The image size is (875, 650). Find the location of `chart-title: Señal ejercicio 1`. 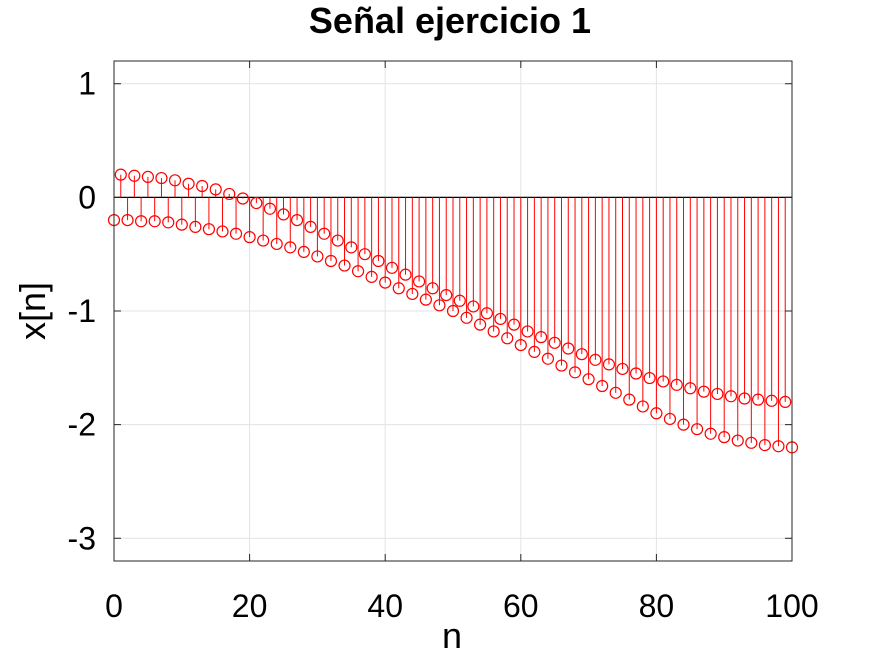

chart-title: Señal ejercicio 1 is located at coordinates (450, 20).